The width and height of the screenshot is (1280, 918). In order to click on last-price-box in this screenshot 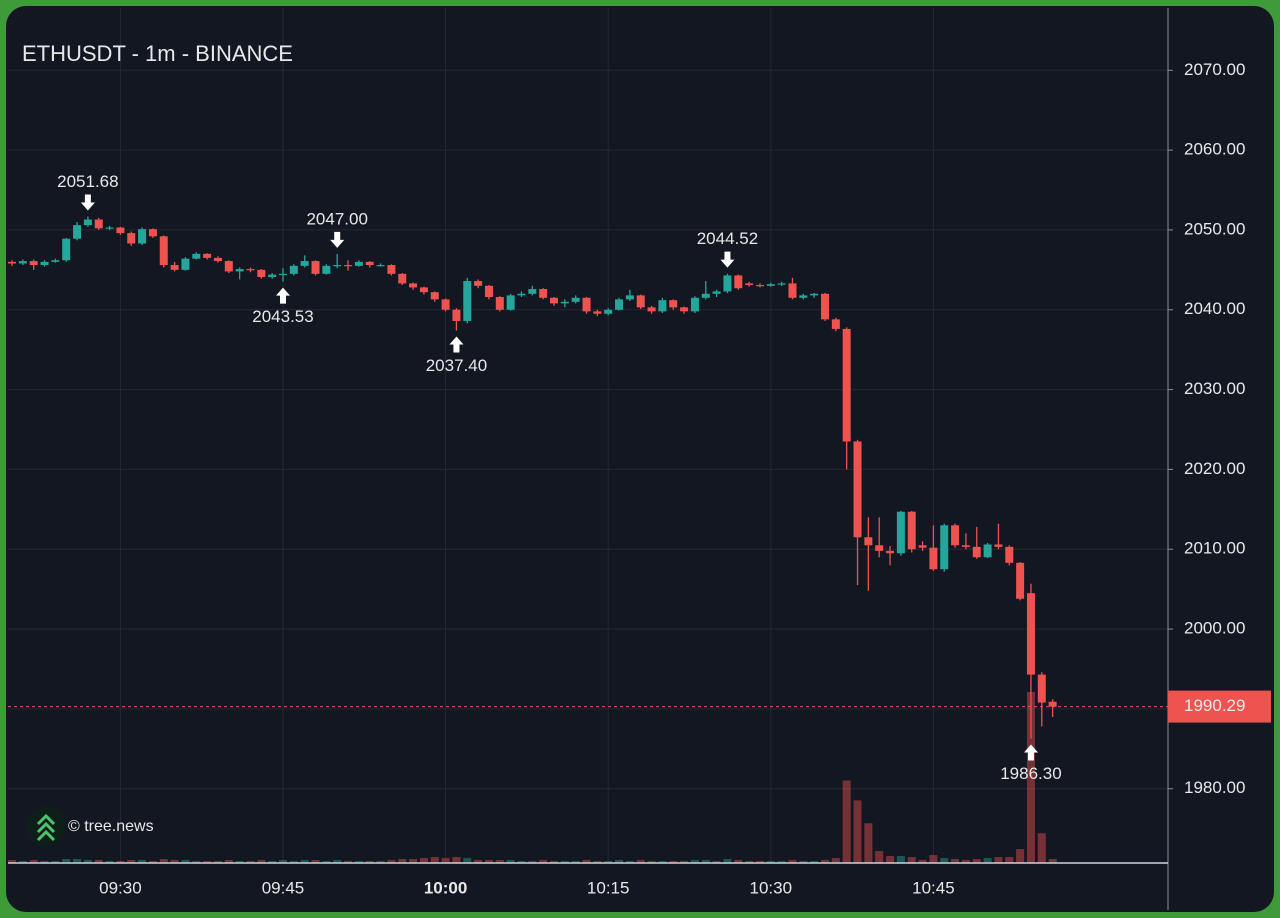, I will do `click(1219, 706)`.